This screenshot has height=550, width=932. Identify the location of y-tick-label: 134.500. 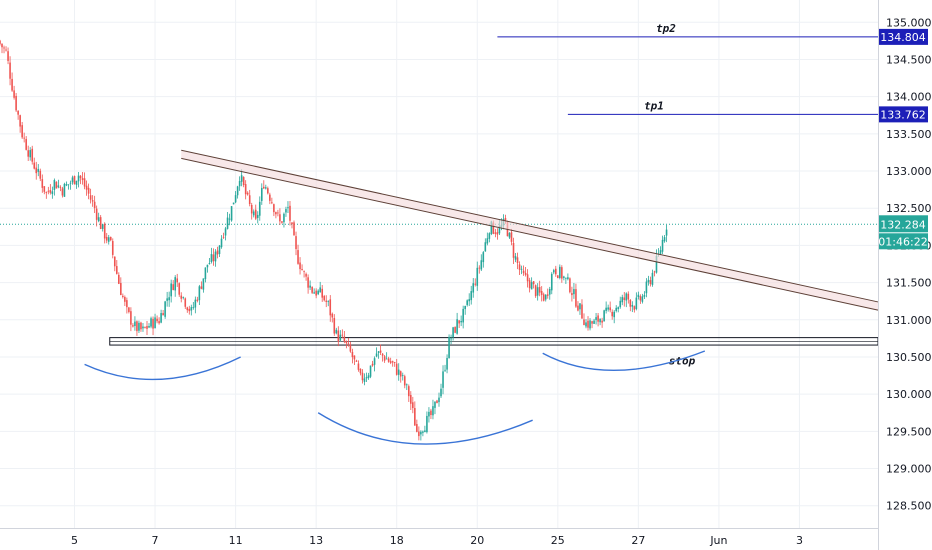
(909, 59).